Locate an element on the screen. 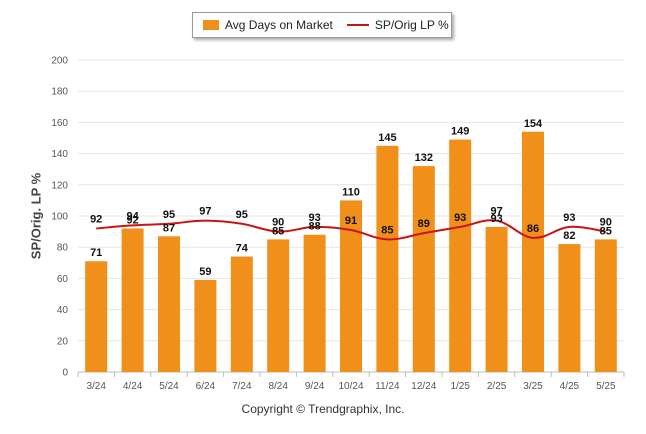 The width and height of the screenshot is (646, 434). y-tick-label: 180 is located at coordinates (59, 92).